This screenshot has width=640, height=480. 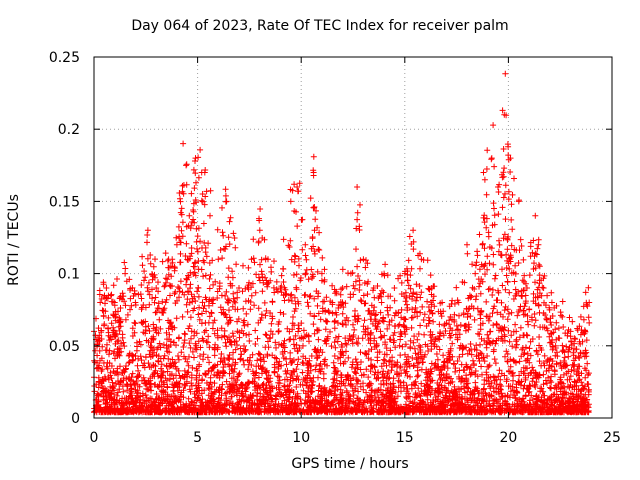 What do you see at coordinates (301, 438) in the screenshot?
I see `x-tick-label: 10` at bounding box center [301, 438].